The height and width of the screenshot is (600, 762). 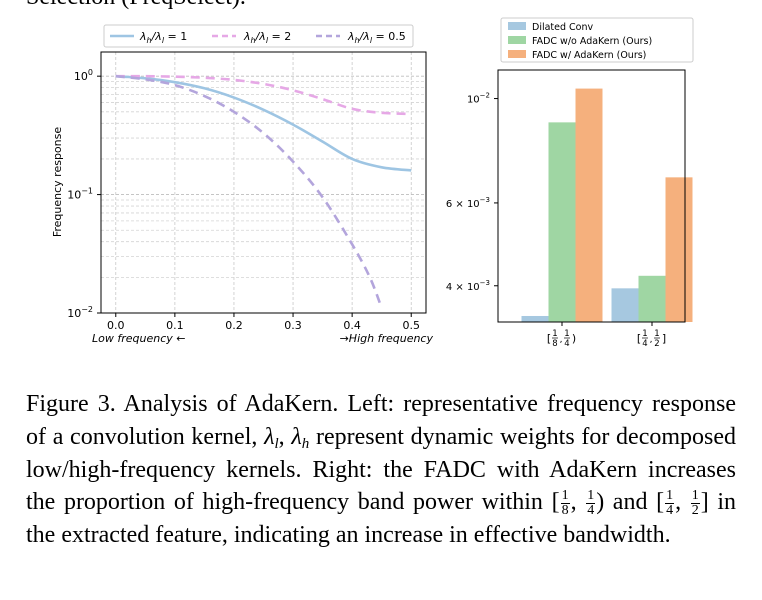 What do you see at coordinates (267, 37) in the screenshot?
I see `legend-label-series-2: λh/λl = 2` at bounding box center [267, 37].